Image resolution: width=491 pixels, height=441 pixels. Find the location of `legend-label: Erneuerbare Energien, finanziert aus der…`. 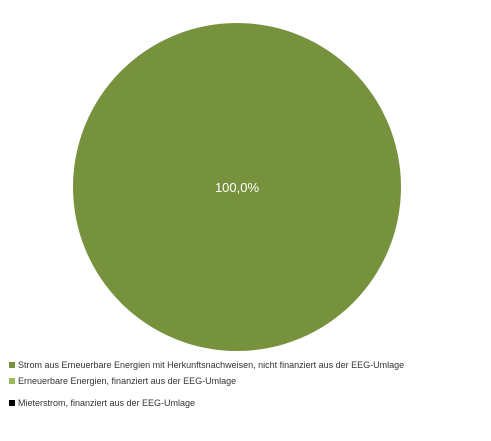

legend-label: Erneuerbare Energien, finanziert aus der… is located at coordinates (127, 381).